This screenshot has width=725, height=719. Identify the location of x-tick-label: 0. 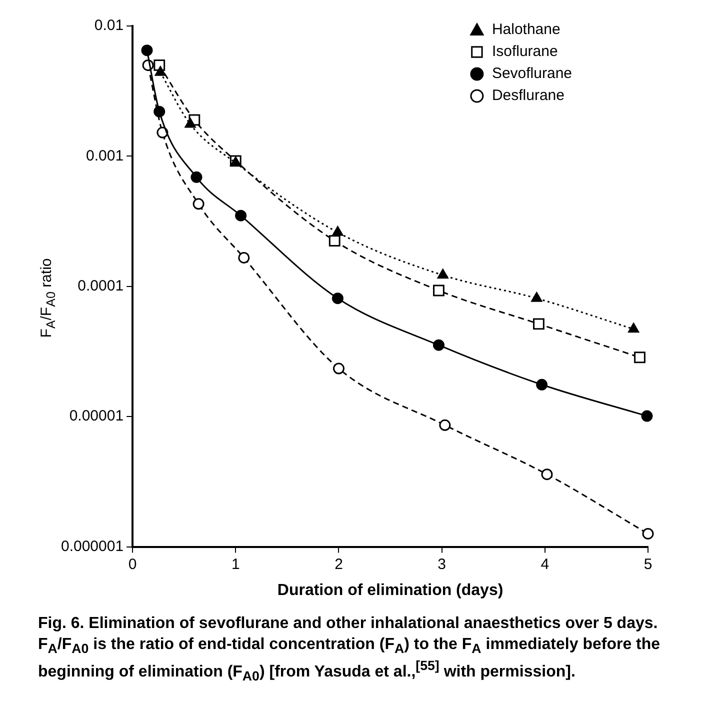
(132, 564).